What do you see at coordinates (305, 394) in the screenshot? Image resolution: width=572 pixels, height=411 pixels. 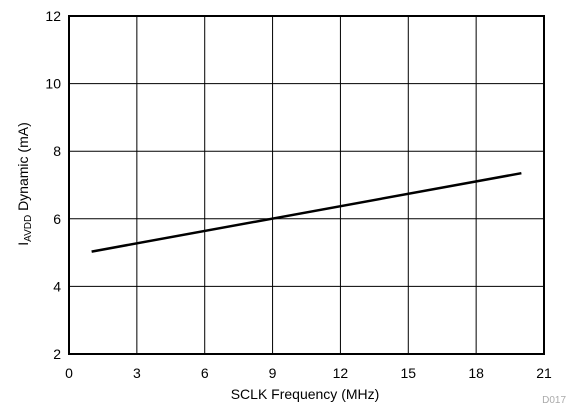 I see `x-axis-label: SCLK Frequency (MHz)` at bounding box center [305, 394].